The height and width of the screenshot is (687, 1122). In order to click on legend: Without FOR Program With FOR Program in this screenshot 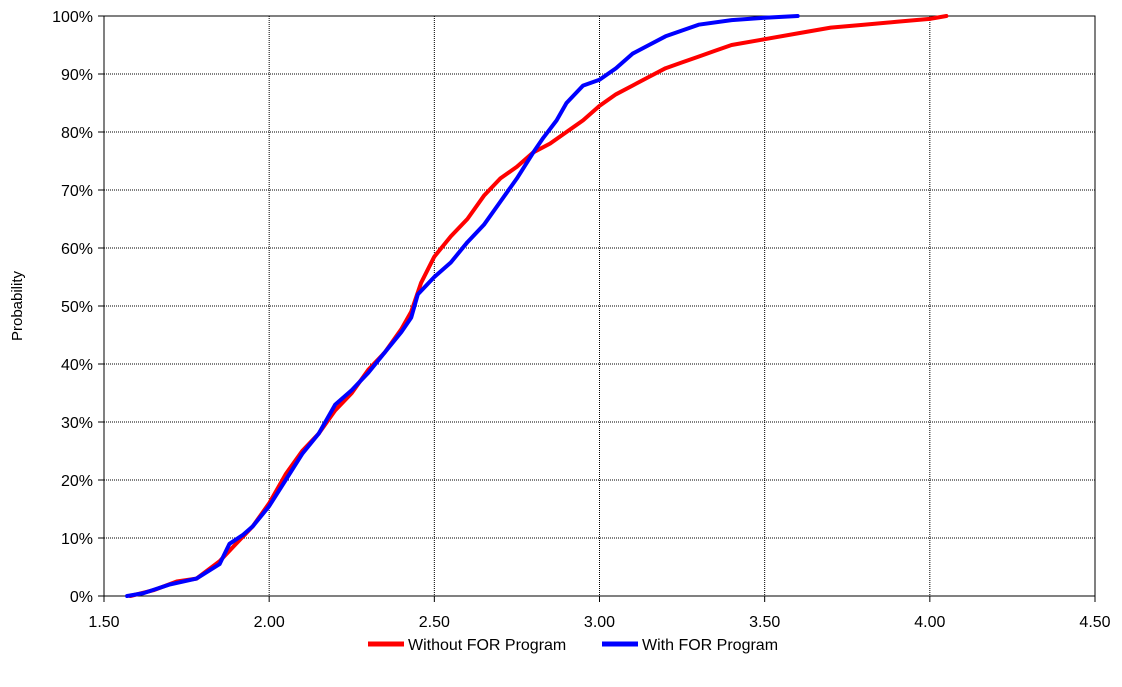, I will do `click(573, 645)`.